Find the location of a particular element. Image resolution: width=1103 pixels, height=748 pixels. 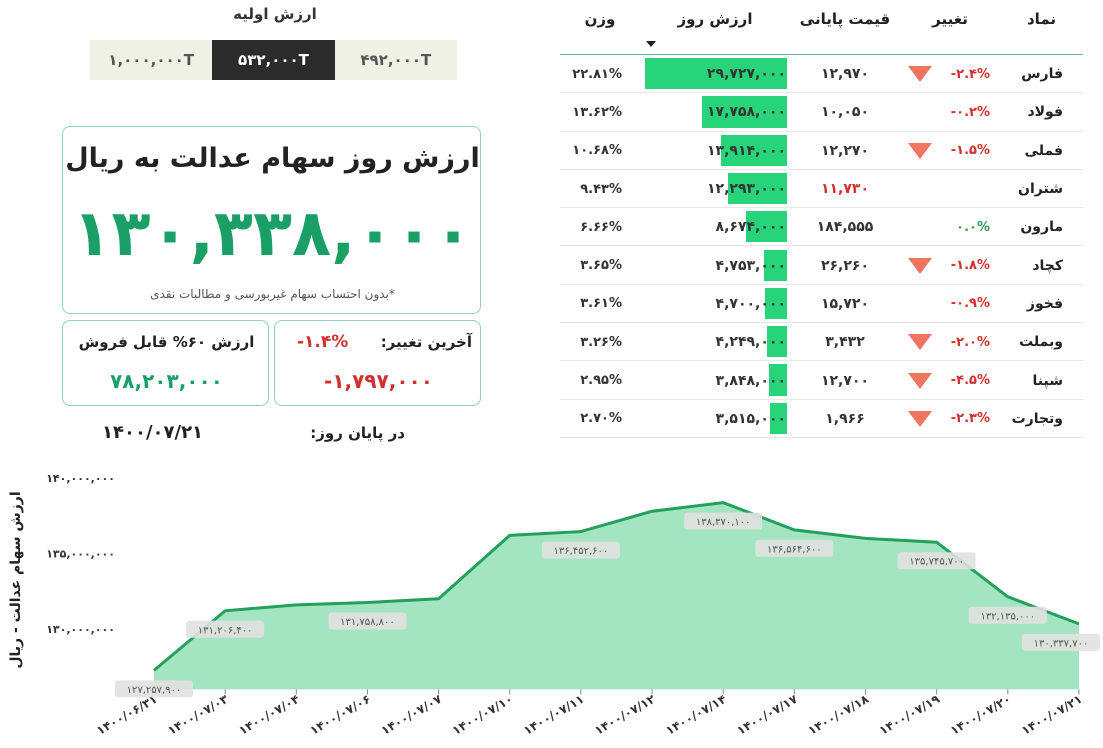

symbol: فملی is located at coordinates (1043, 150).